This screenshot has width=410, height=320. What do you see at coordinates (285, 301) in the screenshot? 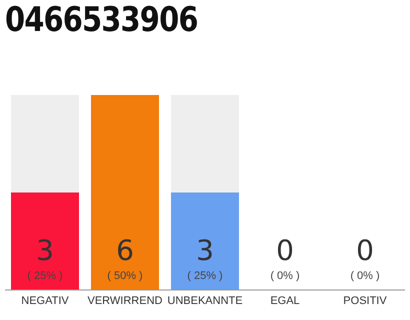
I see `x-tick-label: EGAL` at bounding box center [285, 301].